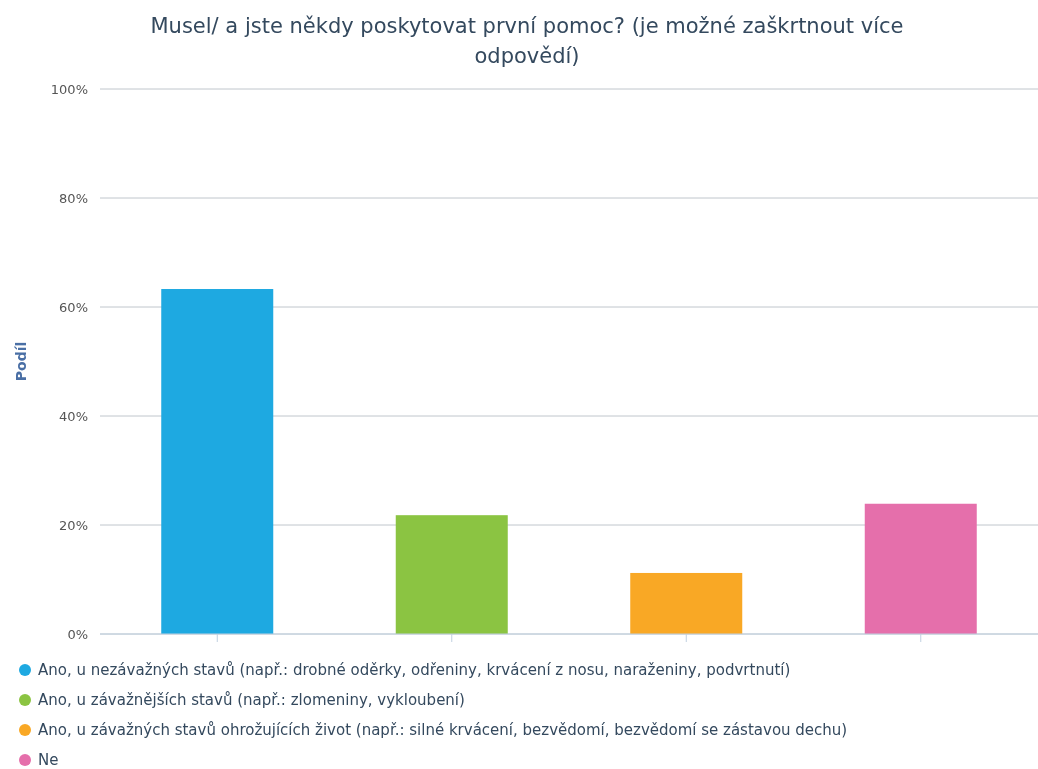 This screenshot has height=769, width=1038. What do you see at coordinates (48, 760) in the screenshot?
I see `legend-label: Ne` at bounding box center [48, 760].